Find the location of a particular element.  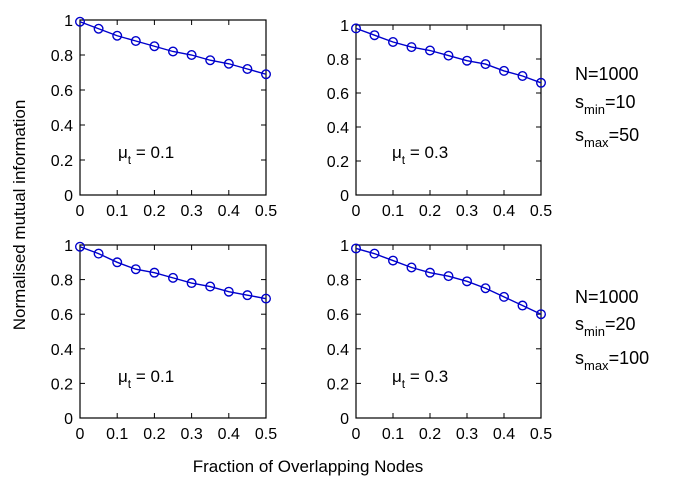

x-axis-title: Fraction of Overlapping Nodes is located at coordinates (308, 466).